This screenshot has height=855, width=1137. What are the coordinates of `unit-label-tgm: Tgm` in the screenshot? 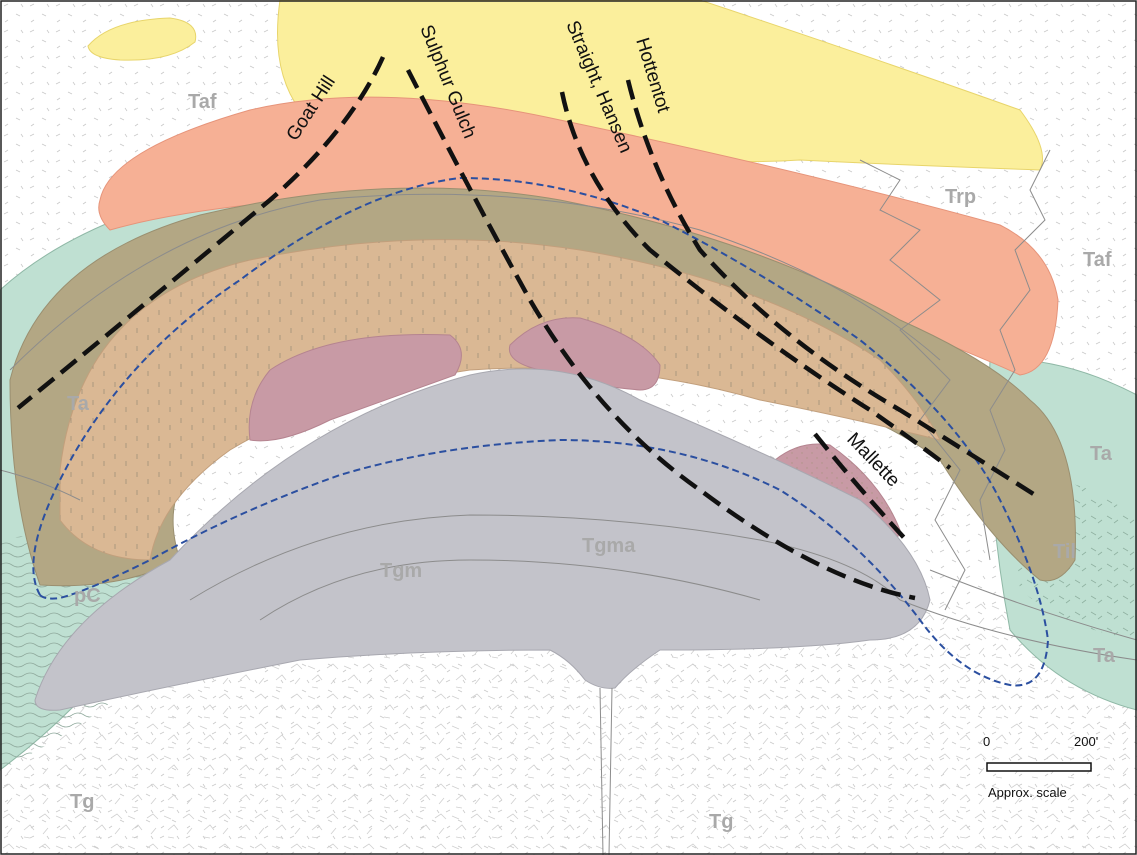 It's located at (401, 571).